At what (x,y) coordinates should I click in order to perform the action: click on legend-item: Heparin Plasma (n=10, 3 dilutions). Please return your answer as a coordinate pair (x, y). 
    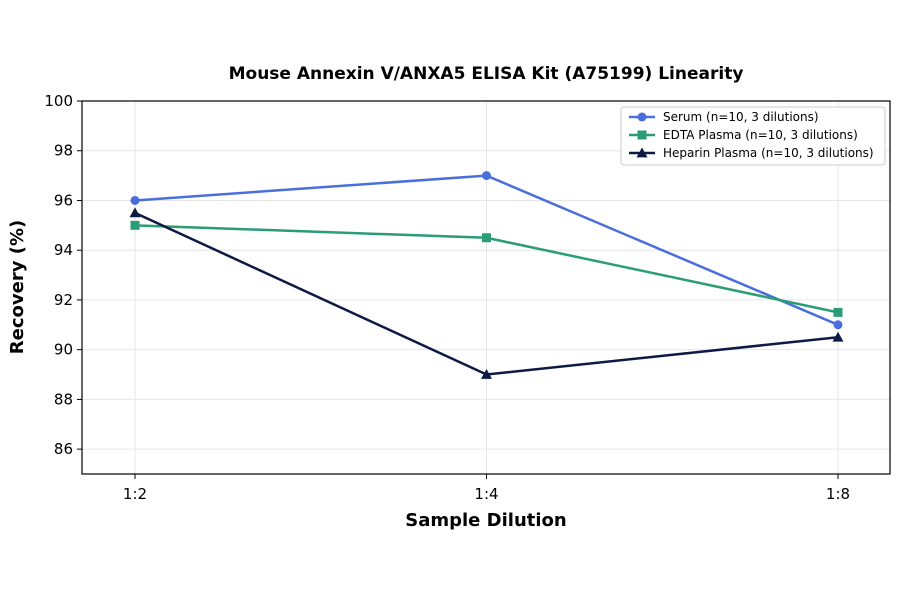
    Looking at the image, I should click on (751, 153).